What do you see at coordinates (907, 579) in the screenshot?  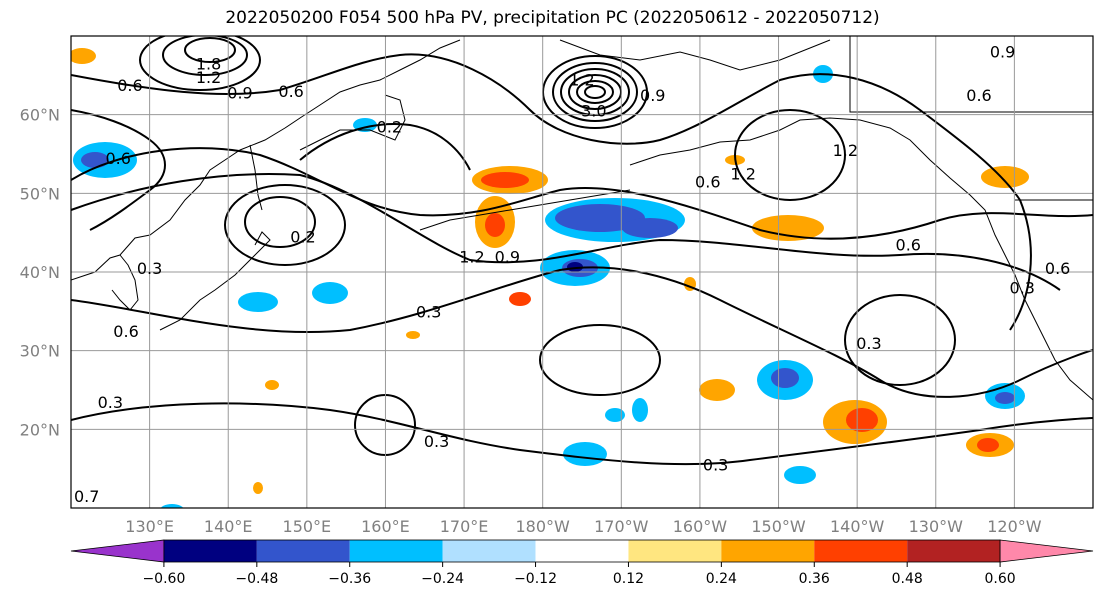 I see `colorbar-tick-label: 0.48` at bounding box center [907, 579].